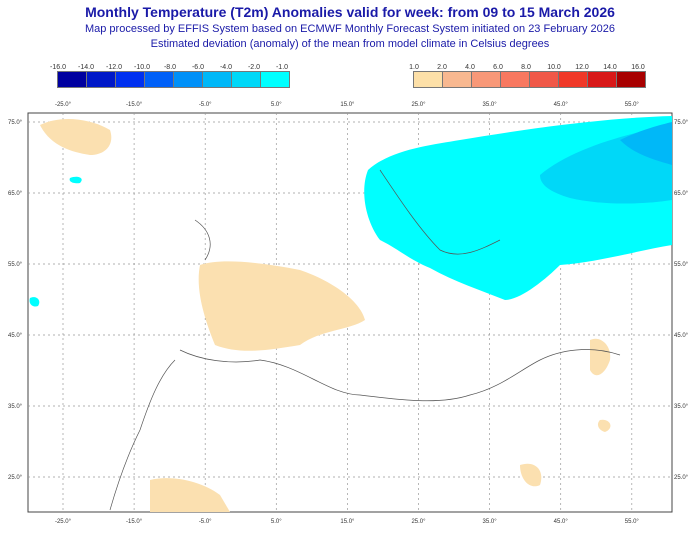  What do you see at coordinates (610, 67) in the screenshot?
I see `legend-tick-label: 14.0` at bounding box center [610, 67].